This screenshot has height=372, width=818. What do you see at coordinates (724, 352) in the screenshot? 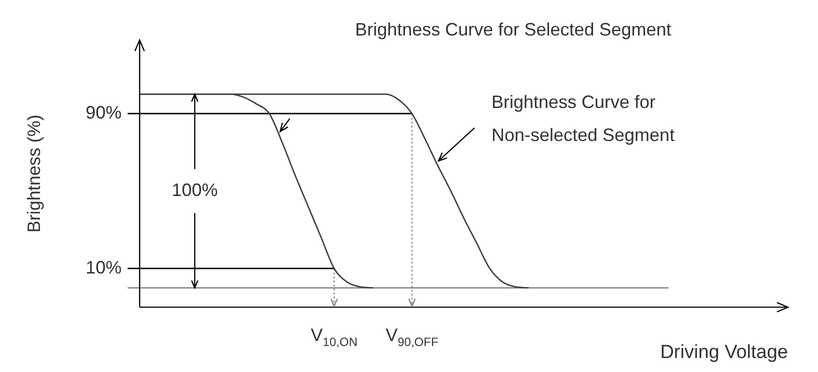
I see `x-axis-title: Driving Voltage` at bounding box center [724, 352].